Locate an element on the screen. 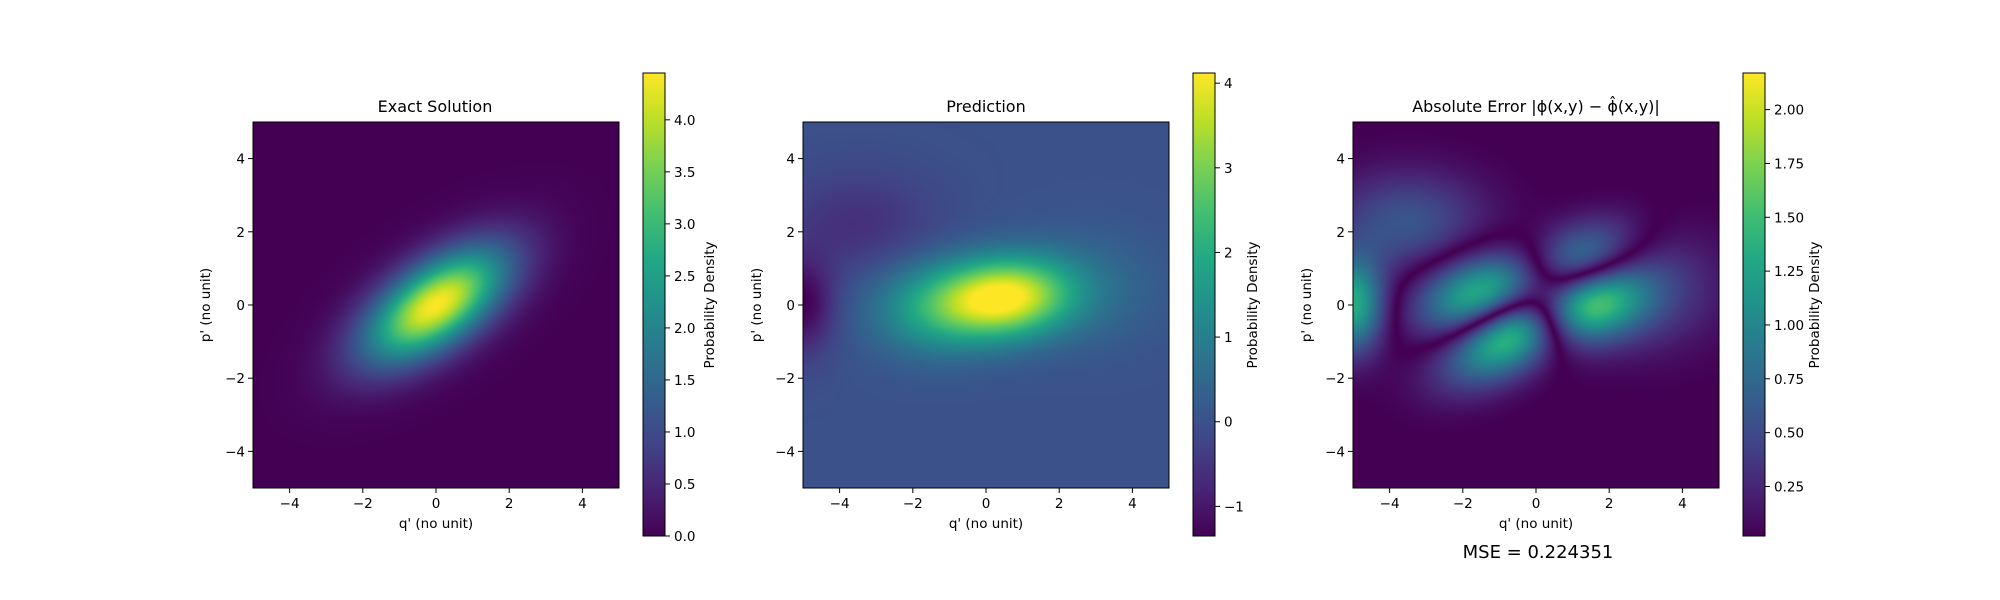 Image resolution: width=2000 pixels, height=600 pixels. colorbar-tick-label: 0.5 is located at coordinates (684, 485).